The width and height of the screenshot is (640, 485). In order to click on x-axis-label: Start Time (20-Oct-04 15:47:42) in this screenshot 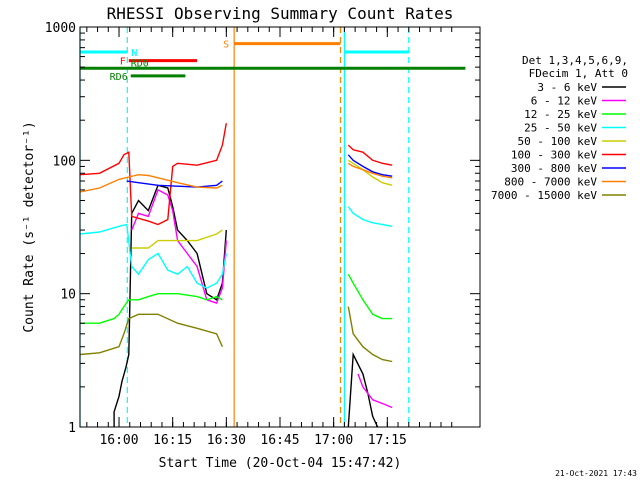, I will do `click(280, 463)`.